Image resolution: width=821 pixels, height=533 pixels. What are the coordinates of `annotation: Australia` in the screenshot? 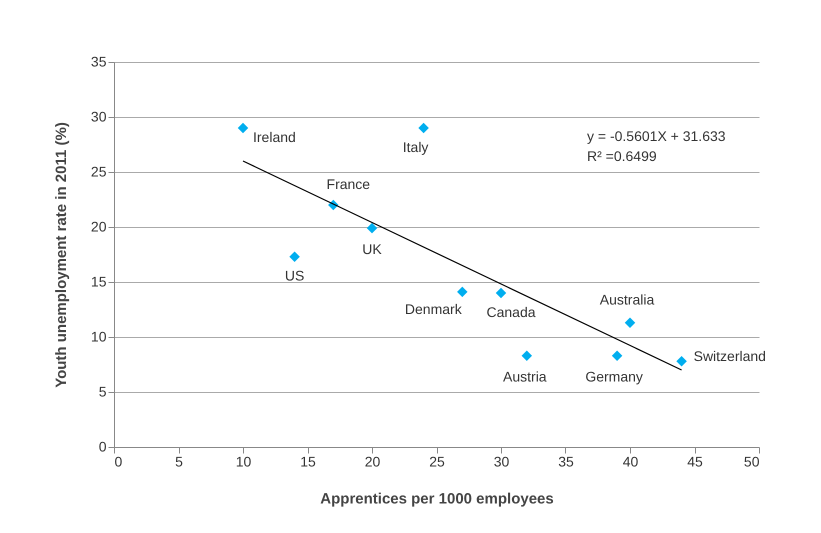 It's located at (627, 300).